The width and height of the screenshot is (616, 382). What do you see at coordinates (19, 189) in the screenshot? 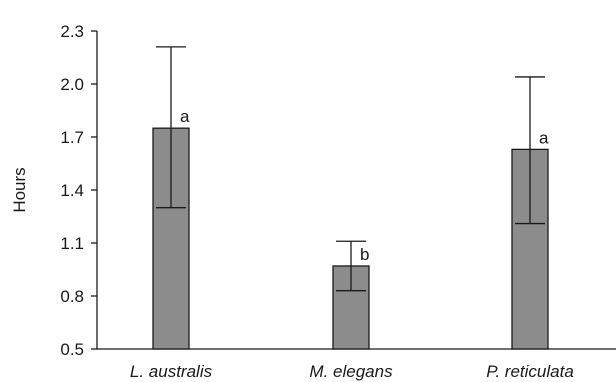
I see `y-axis-title: Hours` at bounding box center [19, 189].